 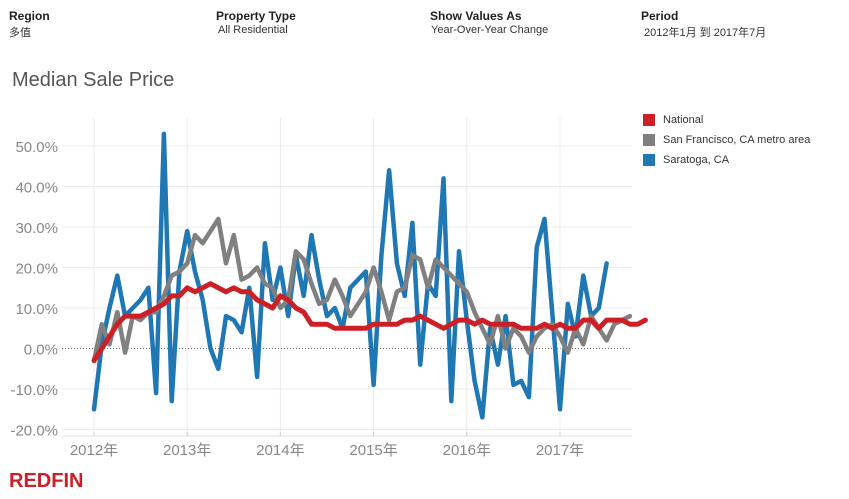 What do you see at coordinates (649, 160) in the screenshot?
I see `legend-swatch-saratoga` at bounding box center [649, 160].